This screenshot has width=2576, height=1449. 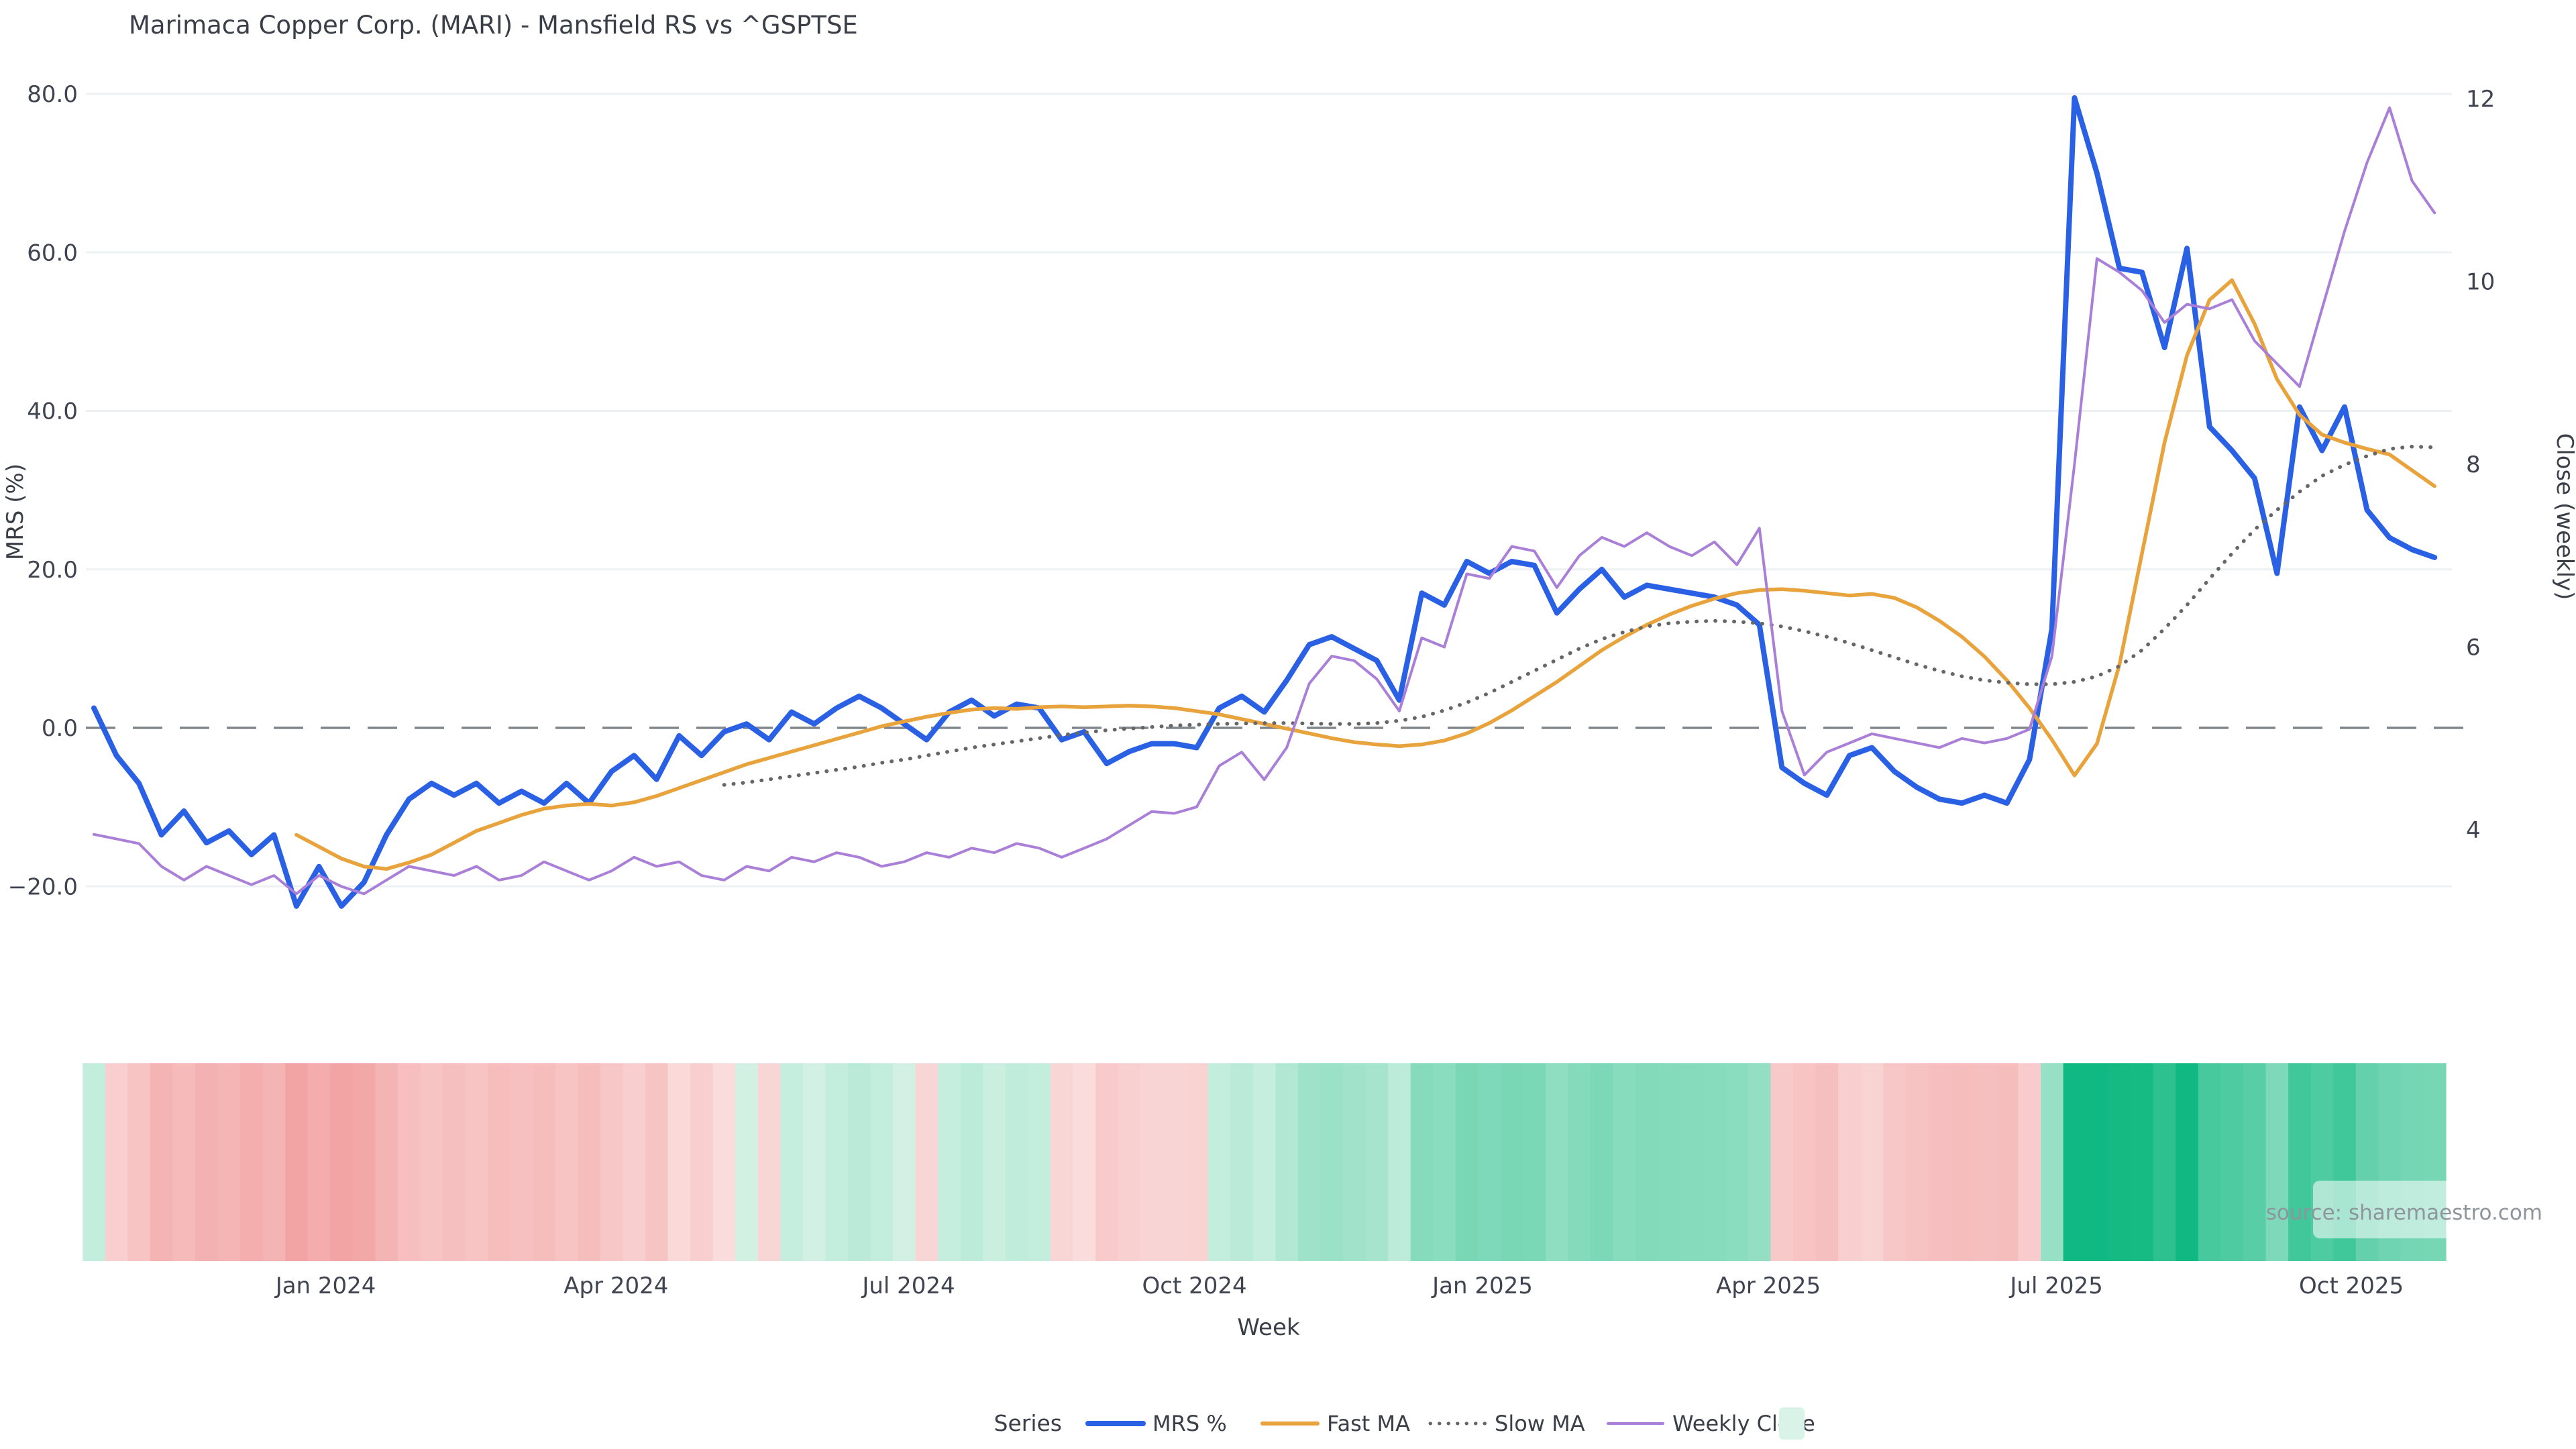 What do you see at coordinates (1482, 1286) in the screenshot?
I see `x-axis-tick: Jan 2025` at bounding box center [1482, 1286].